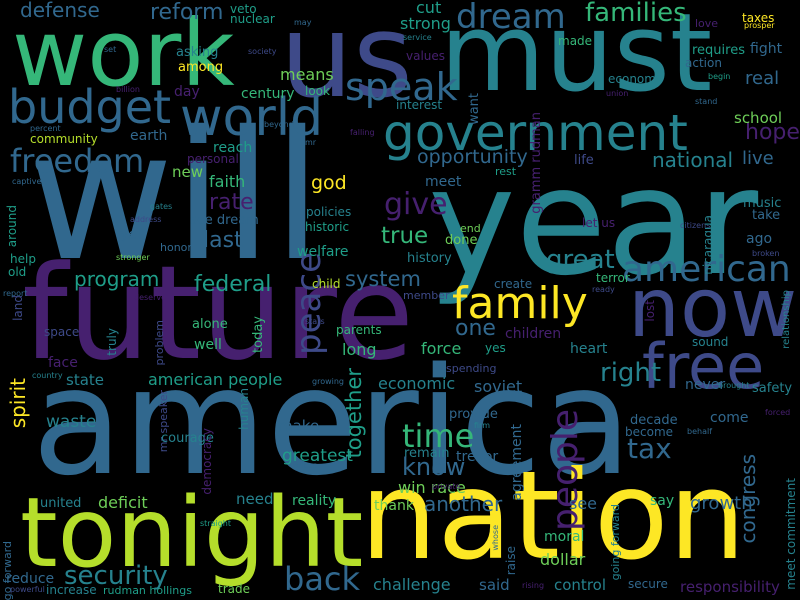  Describe the element at coordinates (329, 183) in the screenshot. I see `cloud-word: god` at that location.